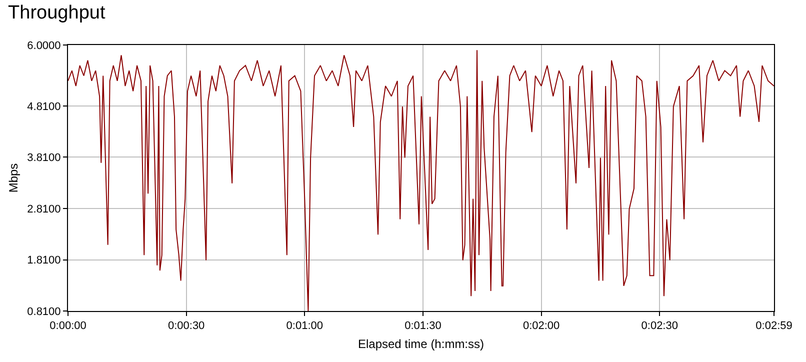 The image size is (806, 362). What do you see at coordinates (304, 326) in the screenshot?
I see `x-tick-label: 0:01:00` at bounding box center [304, 326].